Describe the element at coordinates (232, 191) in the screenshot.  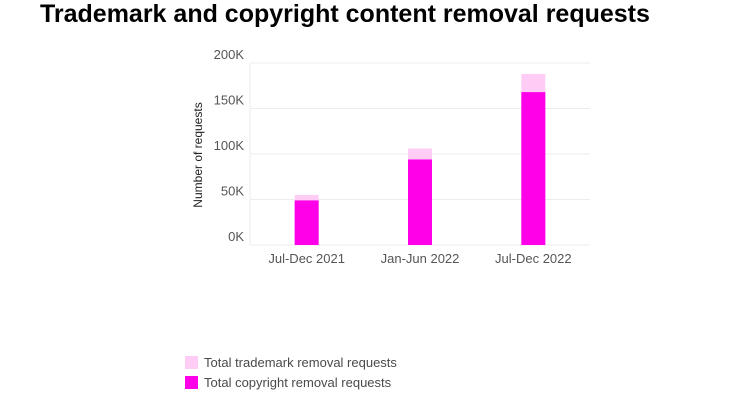
I see `y-tick-label: 50K` at that location.